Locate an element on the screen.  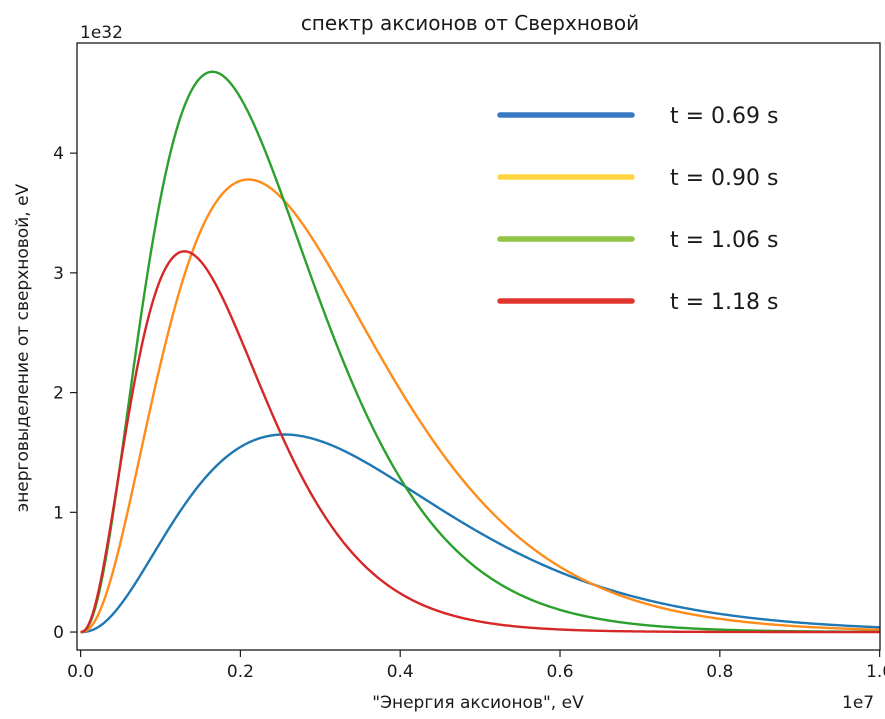
x-tick-label: 1.0 is located at coordinates (875, 672).